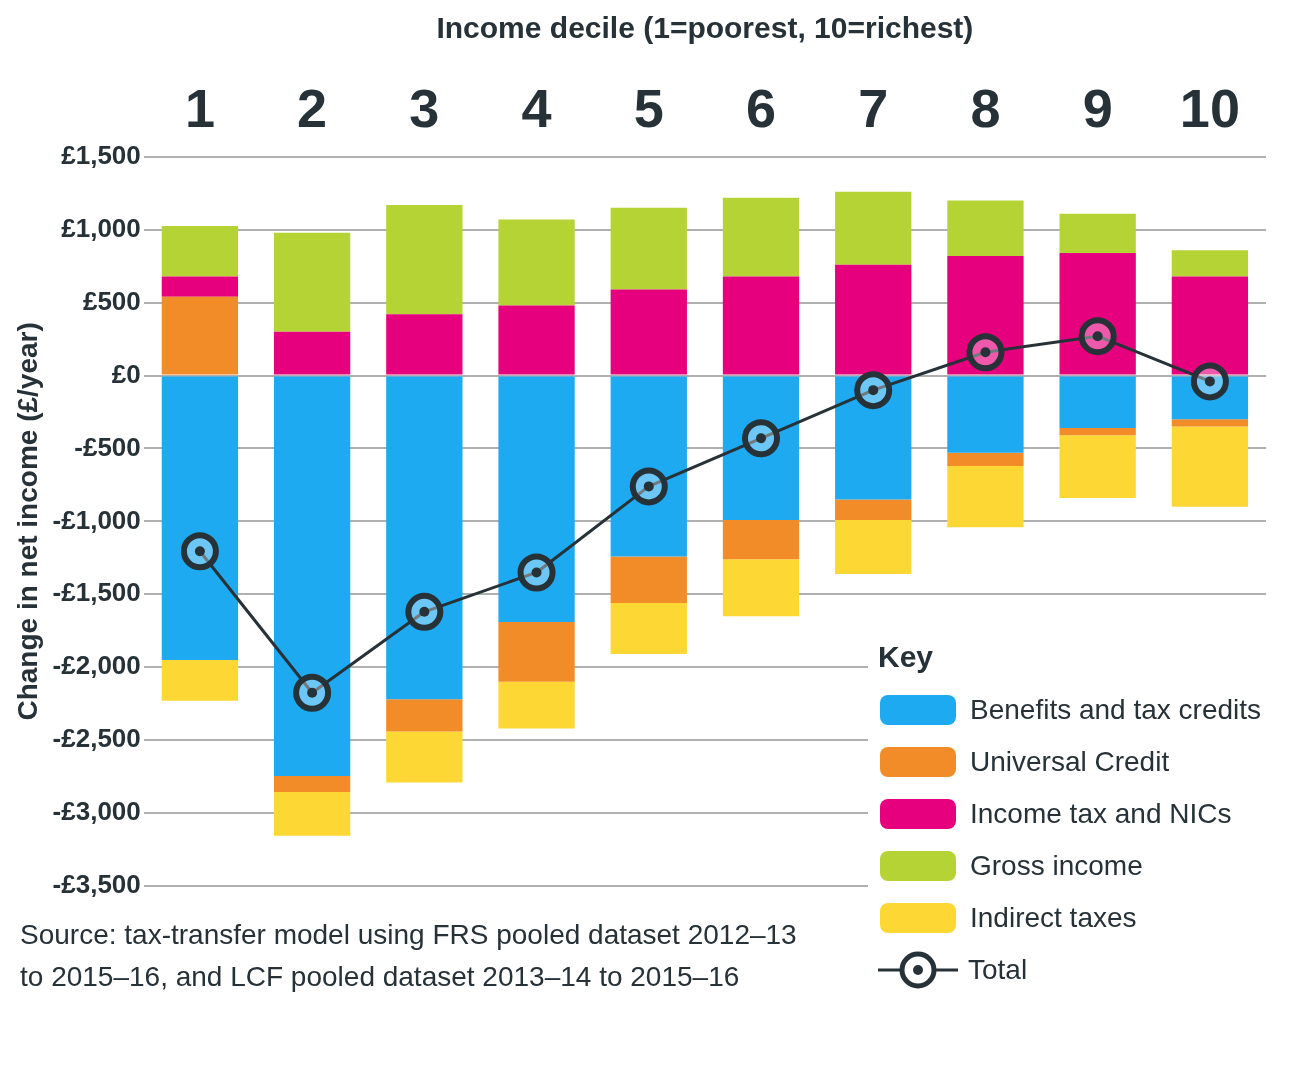 The height and width of the screenshot is (1075, 1304). I want to click on legend-label: Gross income, so click(1056, 866).